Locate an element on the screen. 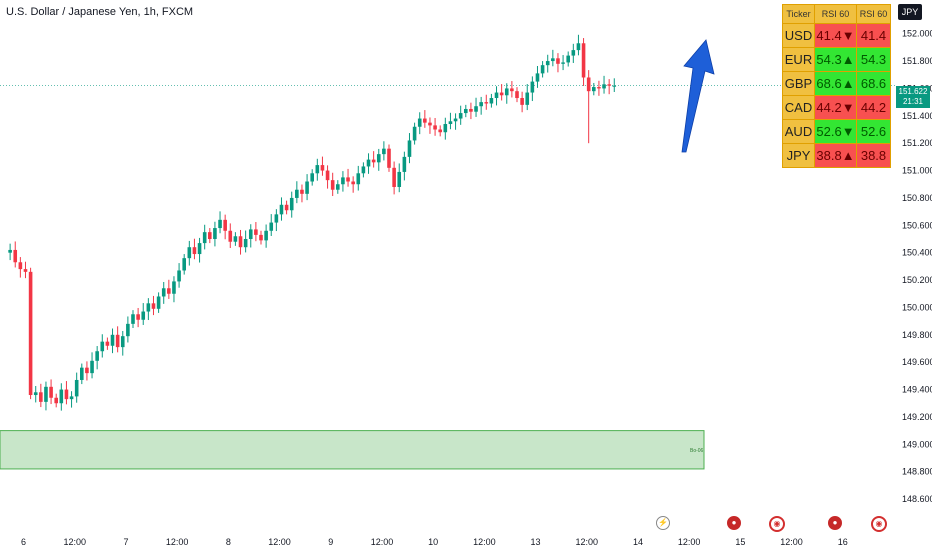 This screenshot has height=550, width=932. y-tick-label: 151.200 is located at coordinates (917, 143).